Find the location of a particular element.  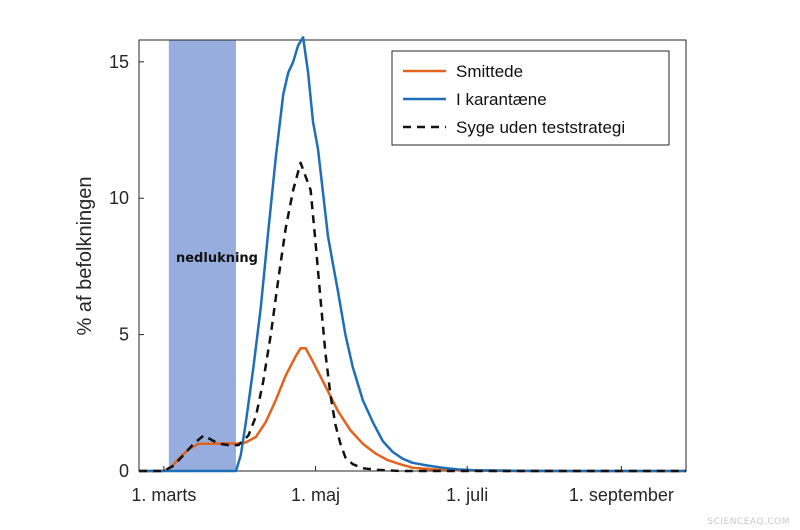

y-axis-label: % af befolkningen is located at coordinates (85, 255).